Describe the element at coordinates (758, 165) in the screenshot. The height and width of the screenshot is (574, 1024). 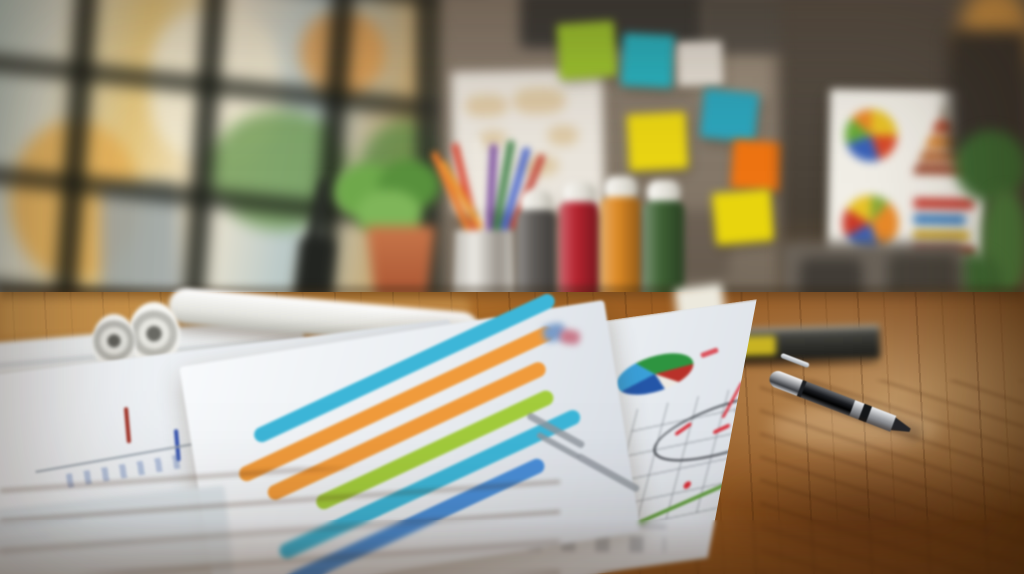
I see `sticky-note-orange` at that location.